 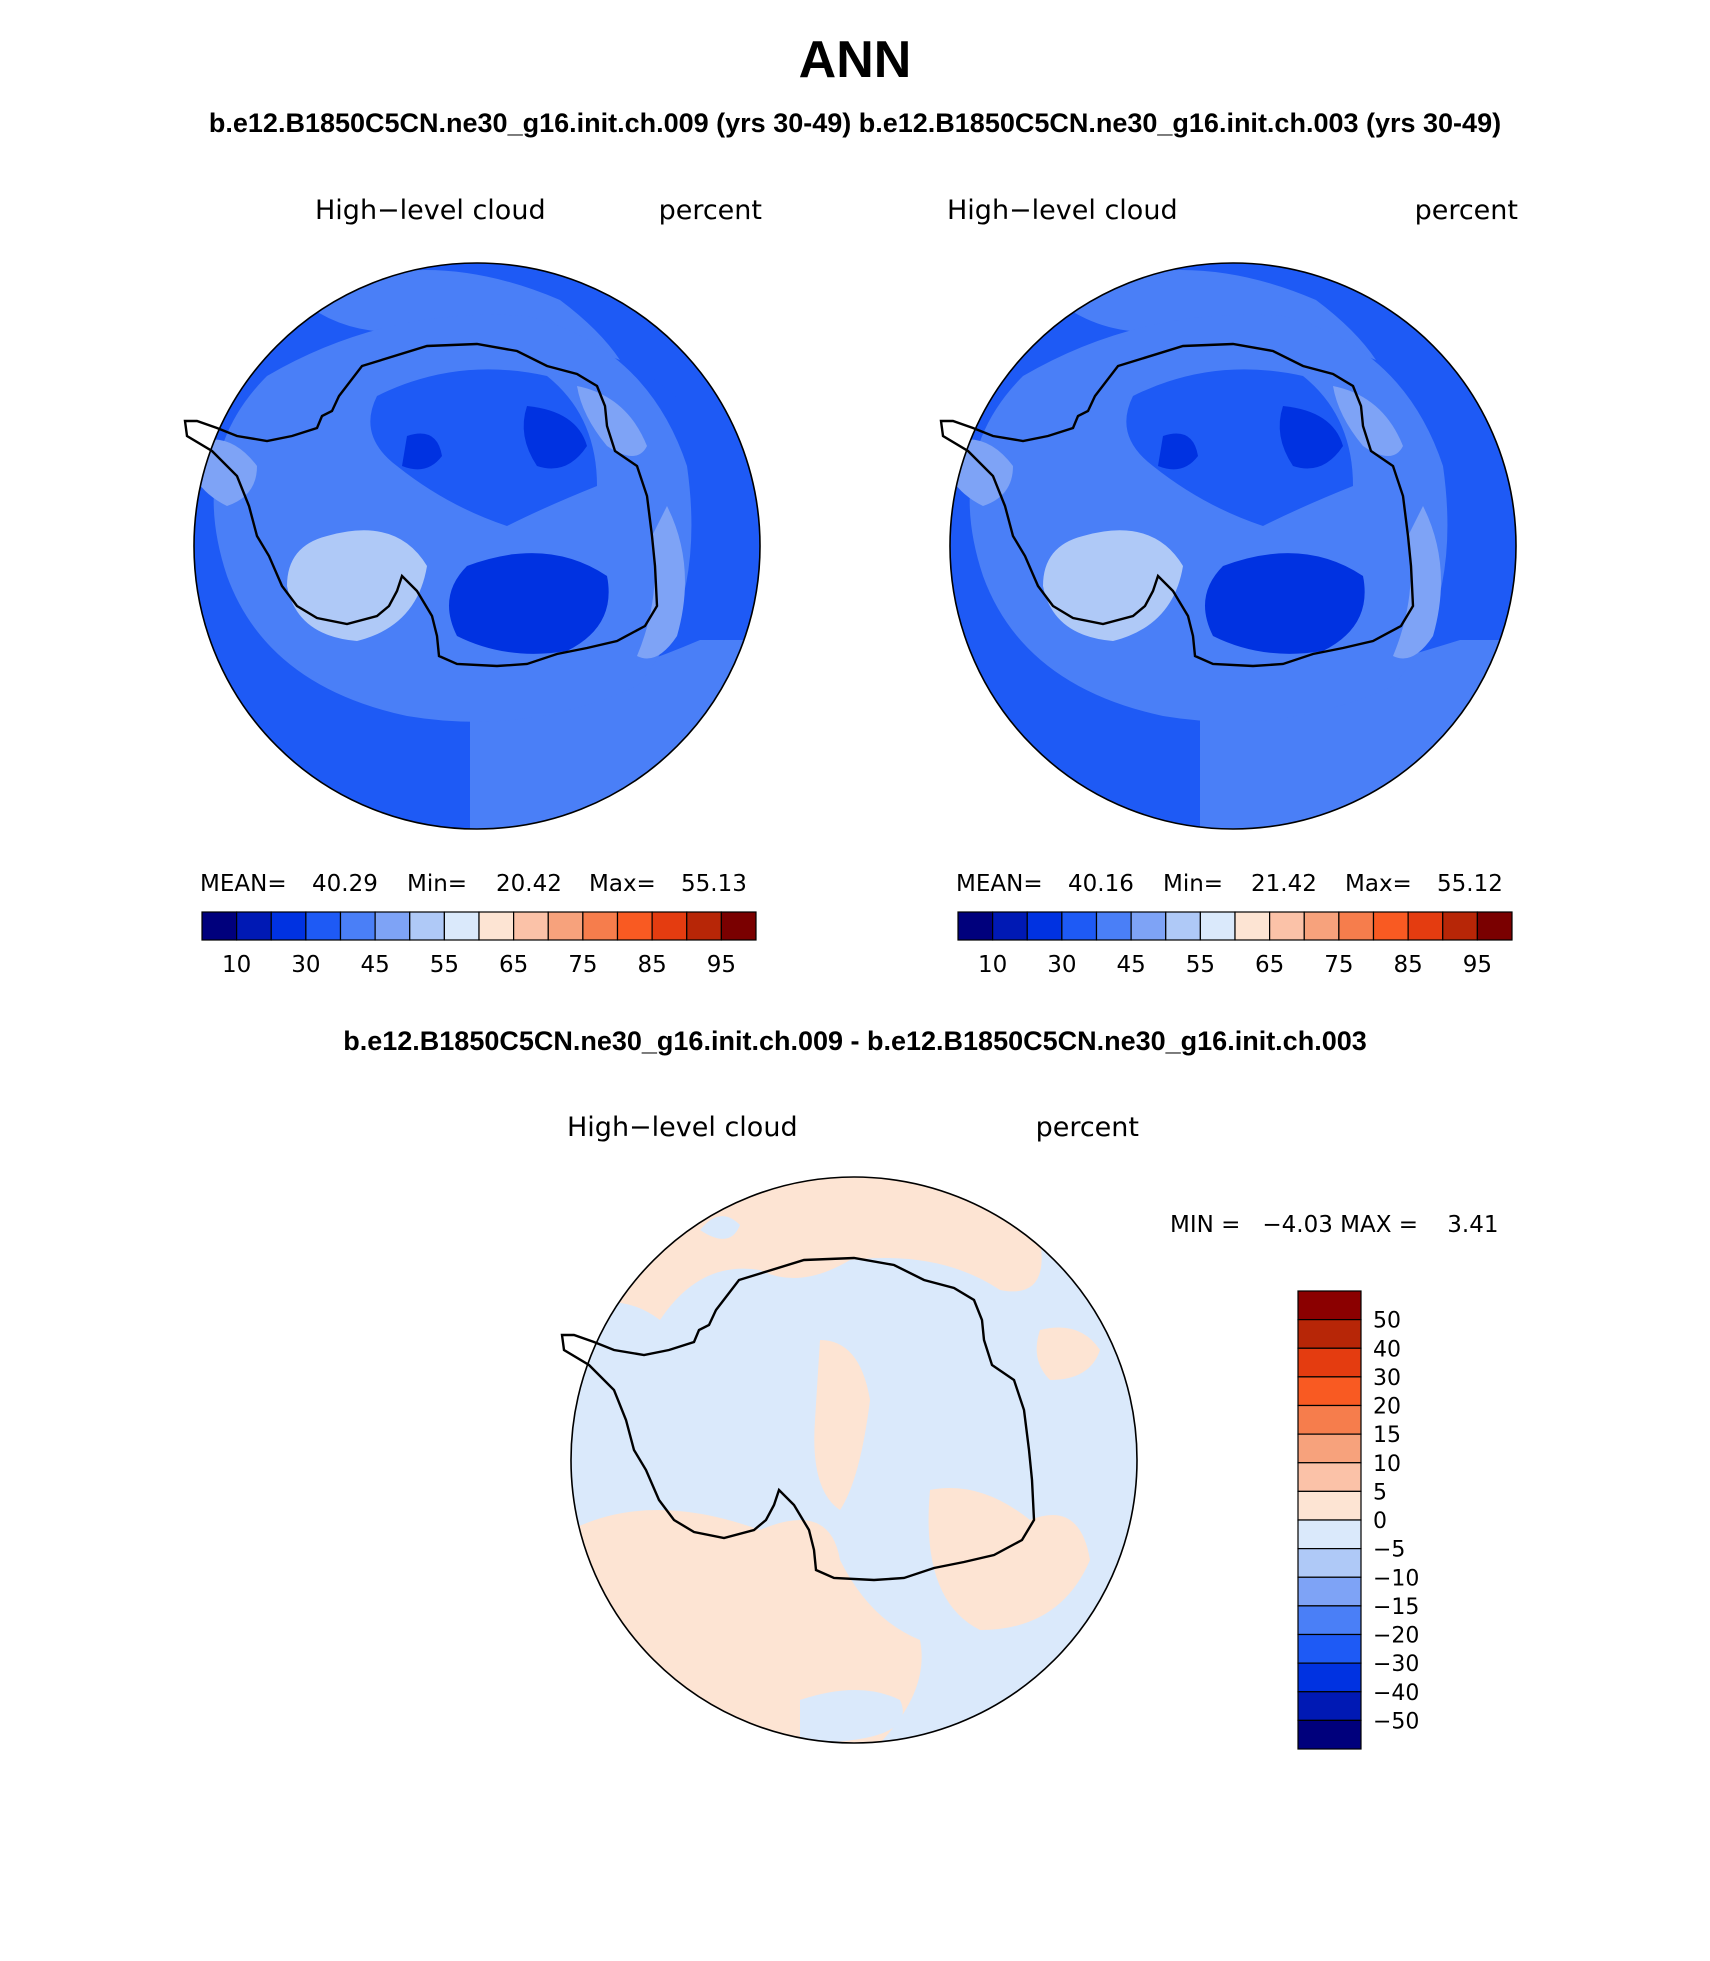 What do you see at coordinates (721, 965) in the screenshot?
I see `panel1-colorbar-tick-label: 95` at bounding box center [721, 965].